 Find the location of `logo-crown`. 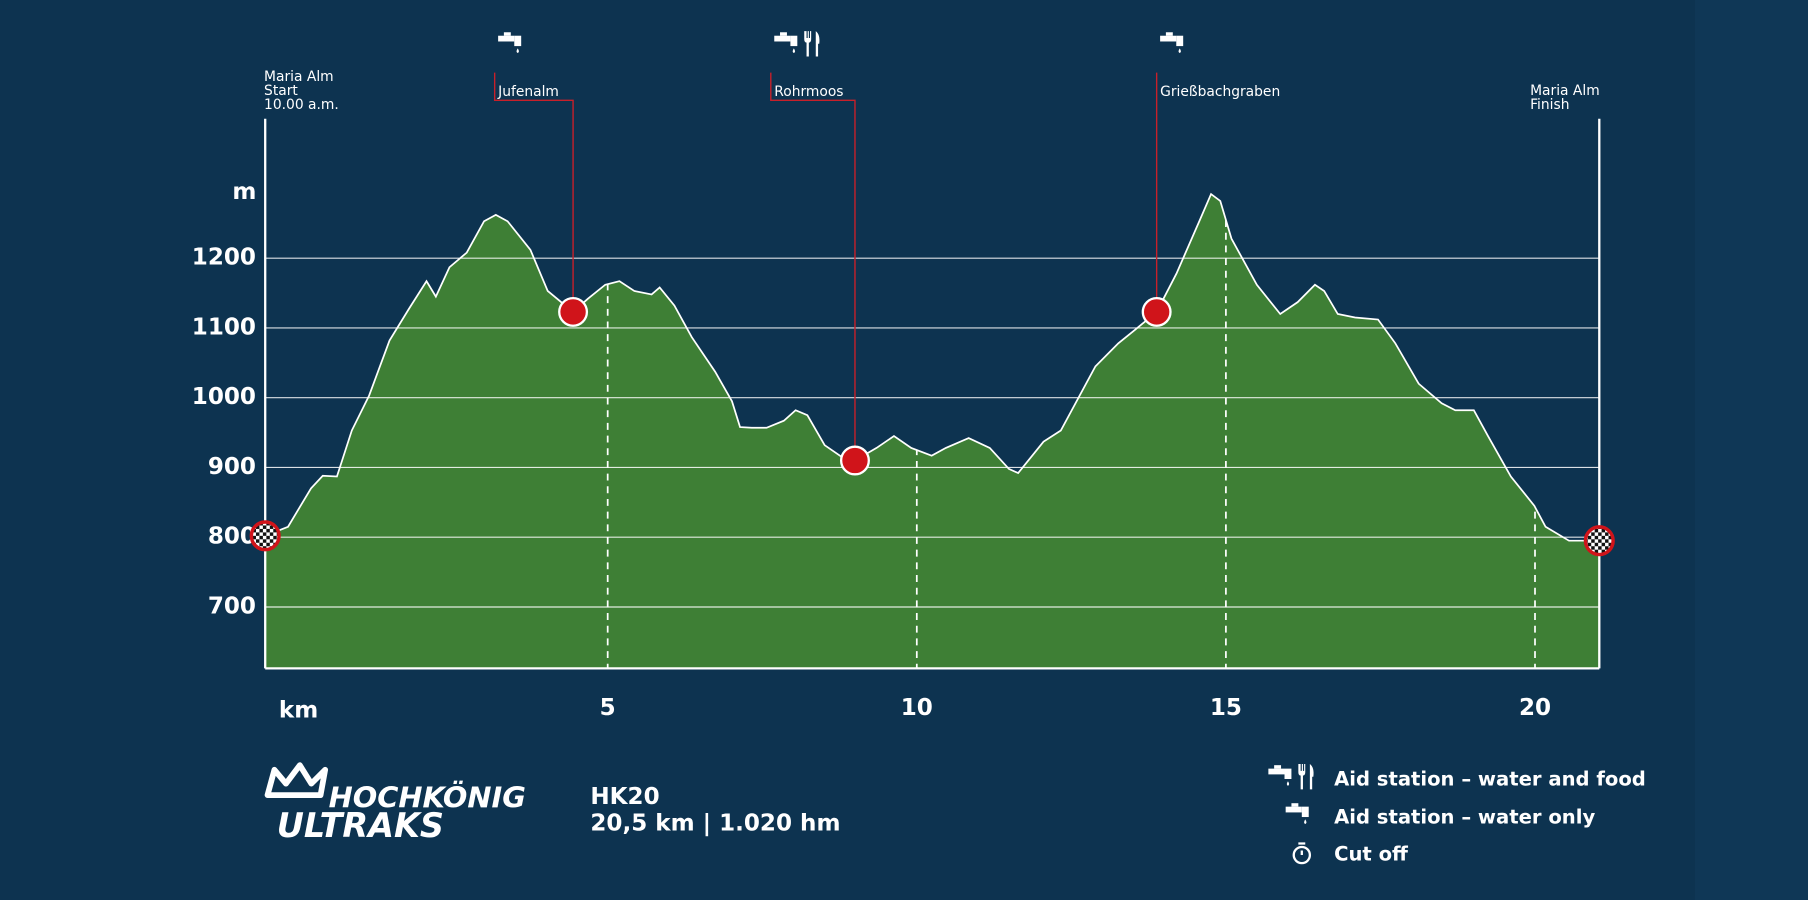

logo-crown is located at coordinates (296, 780).